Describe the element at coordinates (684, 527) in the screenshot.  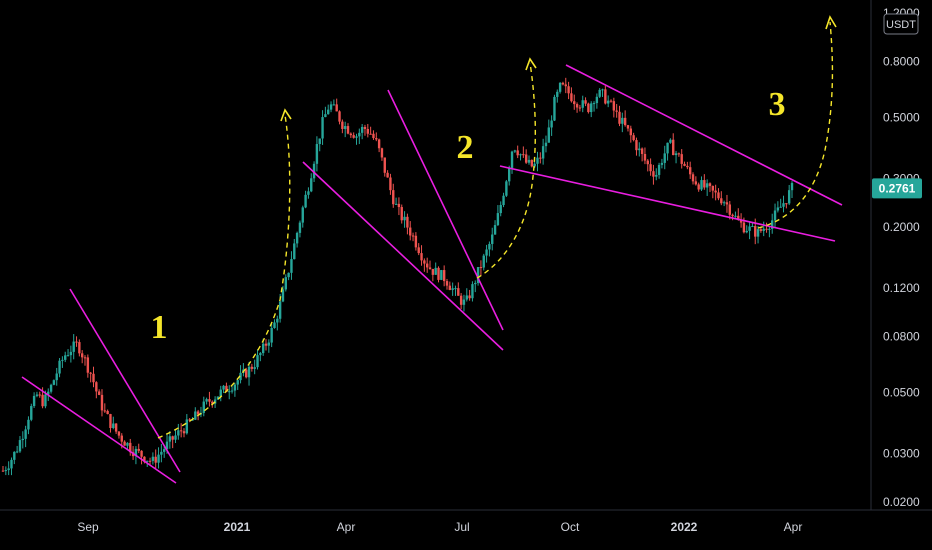
I see `time-tick-label: 2022` at that location.